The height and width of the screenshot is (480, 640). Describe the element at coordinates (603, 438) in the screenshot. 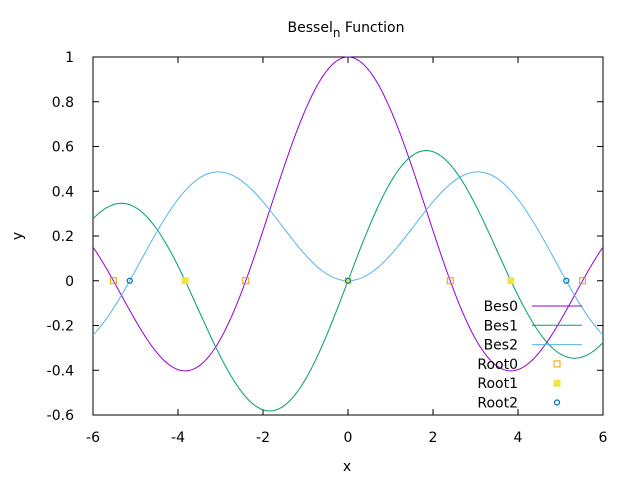

I see `x-tick-label: 6` at that location.